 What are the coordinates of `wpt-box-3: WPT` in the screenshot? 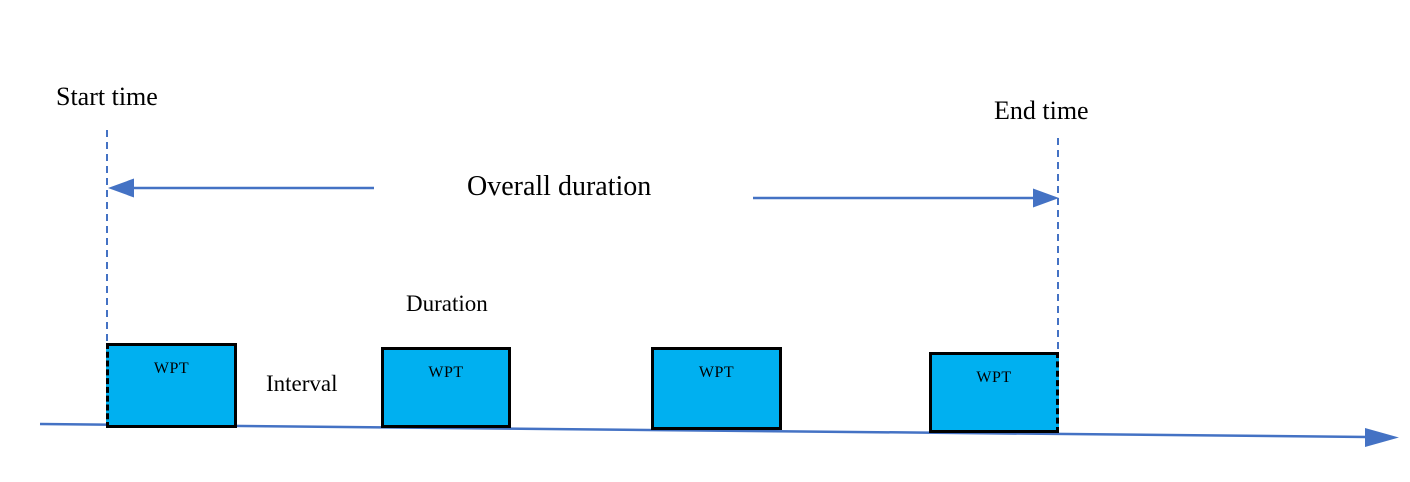 It's located at (716, 388).